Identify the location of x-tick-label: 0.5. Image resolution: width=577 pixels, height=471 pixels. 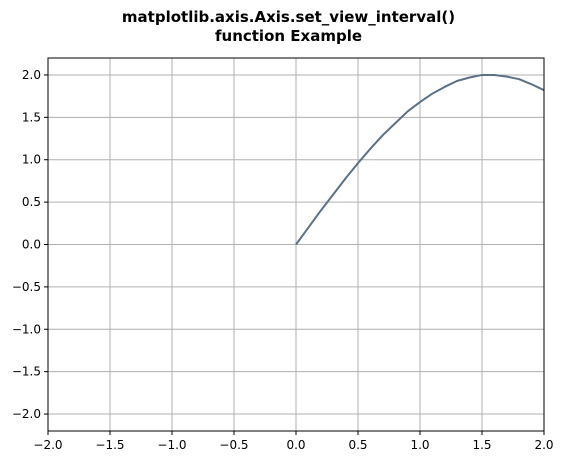
(357, 445).